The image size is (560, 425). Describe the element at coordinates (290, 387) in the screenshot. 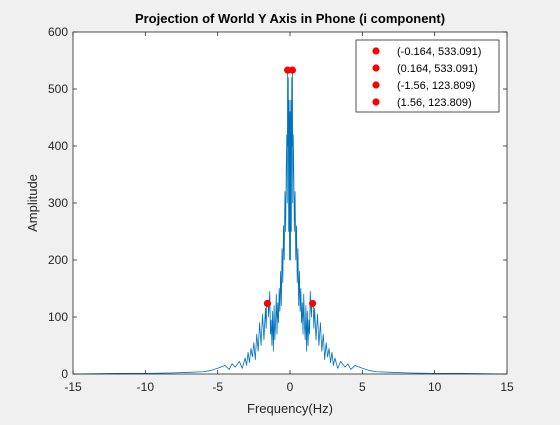

I see `x-tick-label: 0` at that location.